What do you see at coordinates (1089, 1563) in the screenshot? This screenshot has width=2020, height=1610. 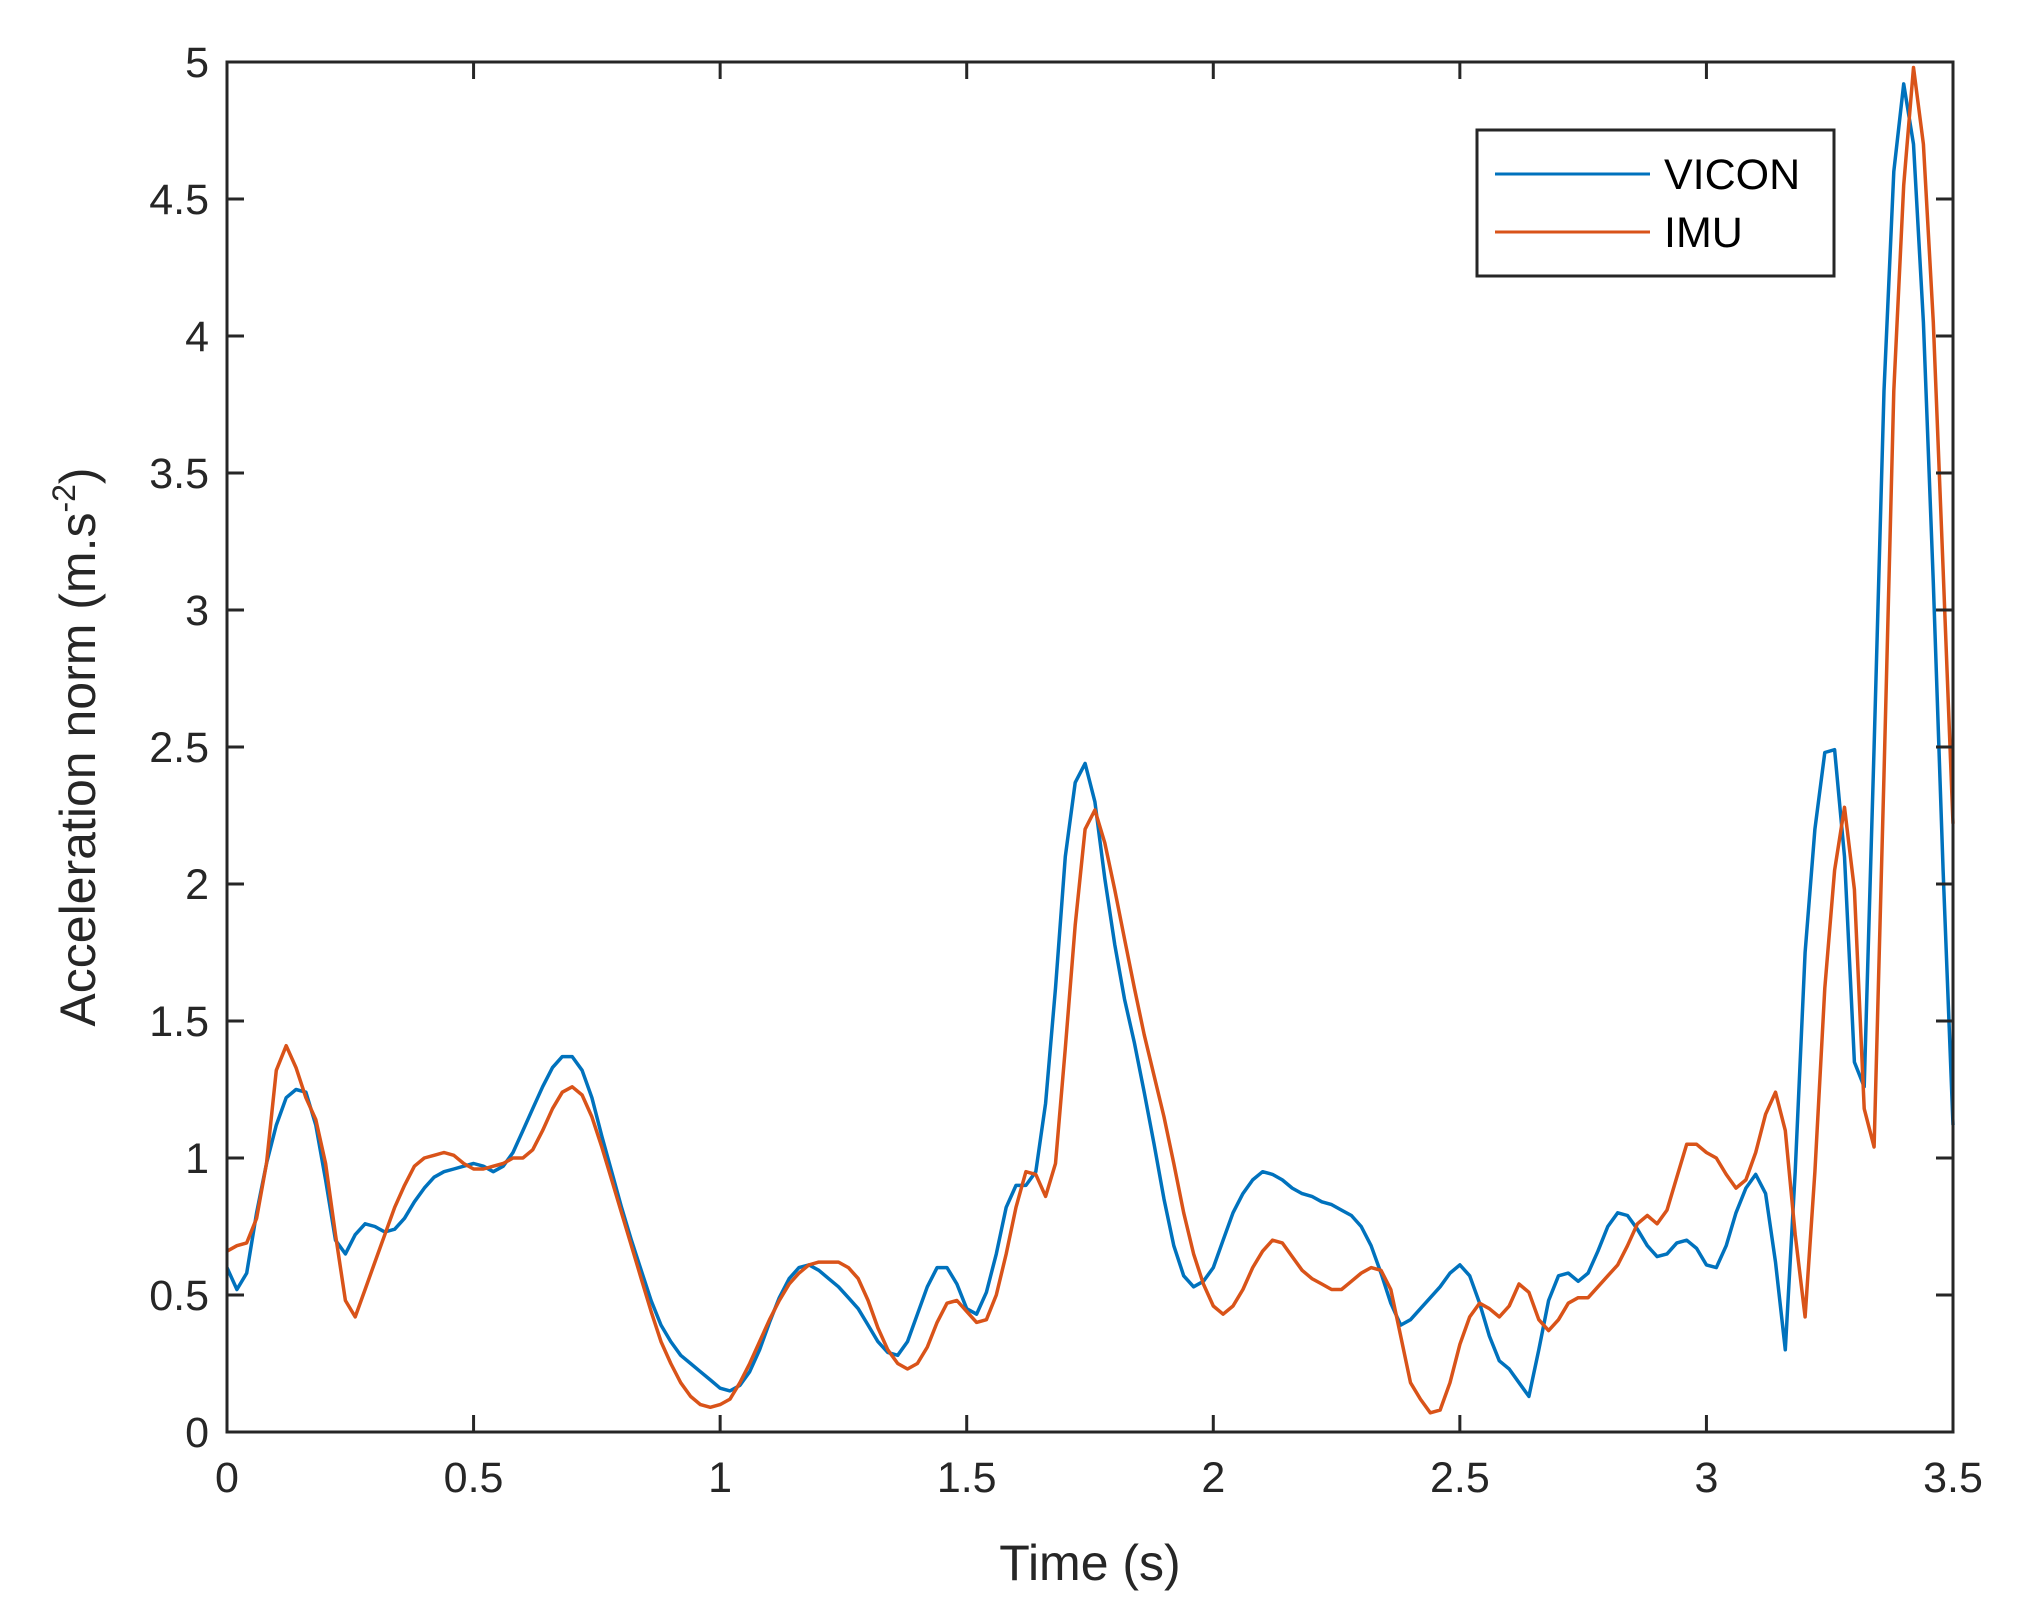 I see `x-axis-title: Time (s)` at bounding box center [1089, 1563].